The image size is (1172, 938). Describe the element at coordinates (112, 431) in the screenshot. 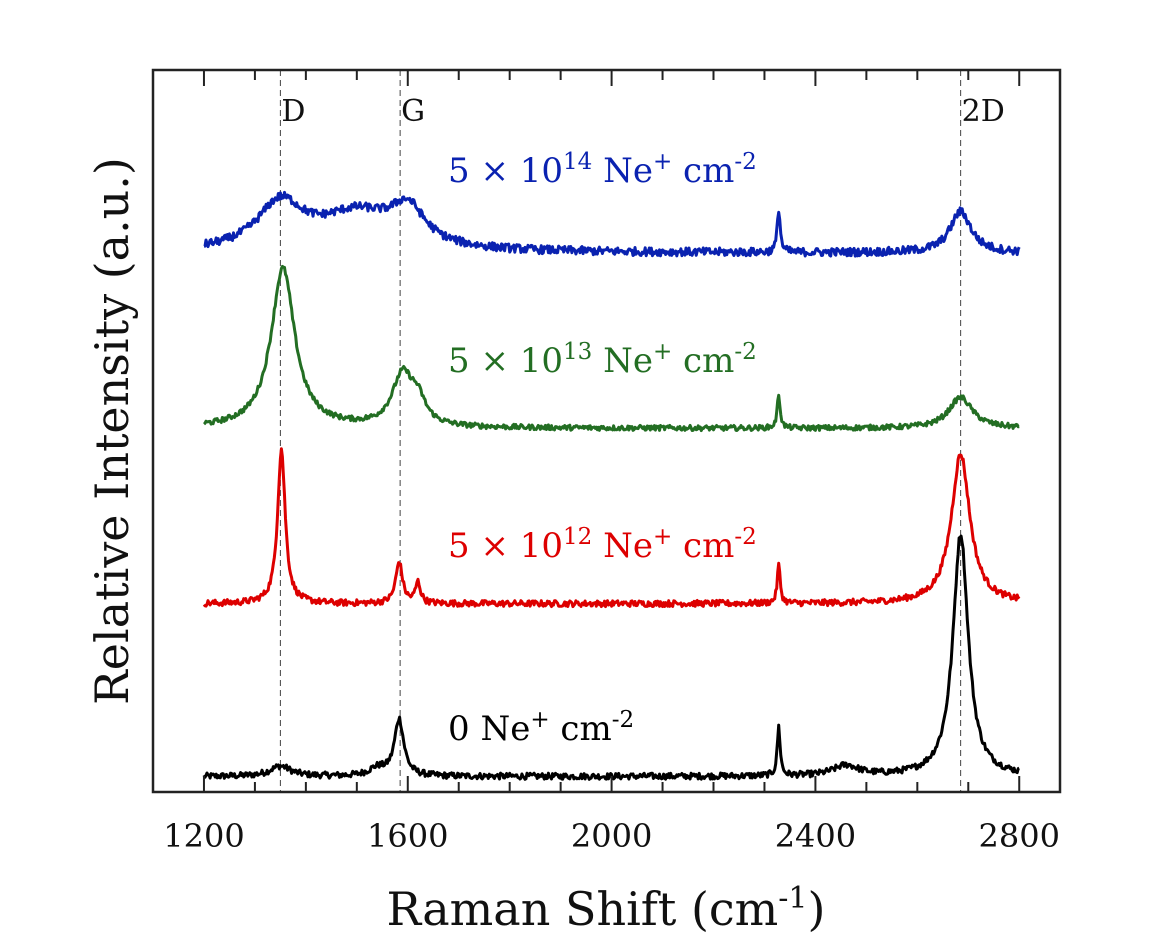

I see `y-axis-label: Relative Intensity (a.u.)` at that location.